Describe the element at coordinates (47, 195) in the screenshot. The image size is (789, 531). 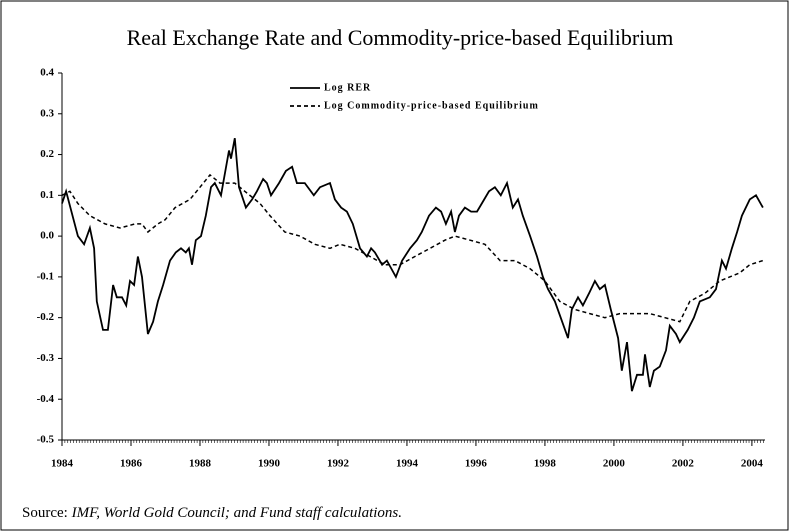
I see `y-tick-label: 0.1` at that location.